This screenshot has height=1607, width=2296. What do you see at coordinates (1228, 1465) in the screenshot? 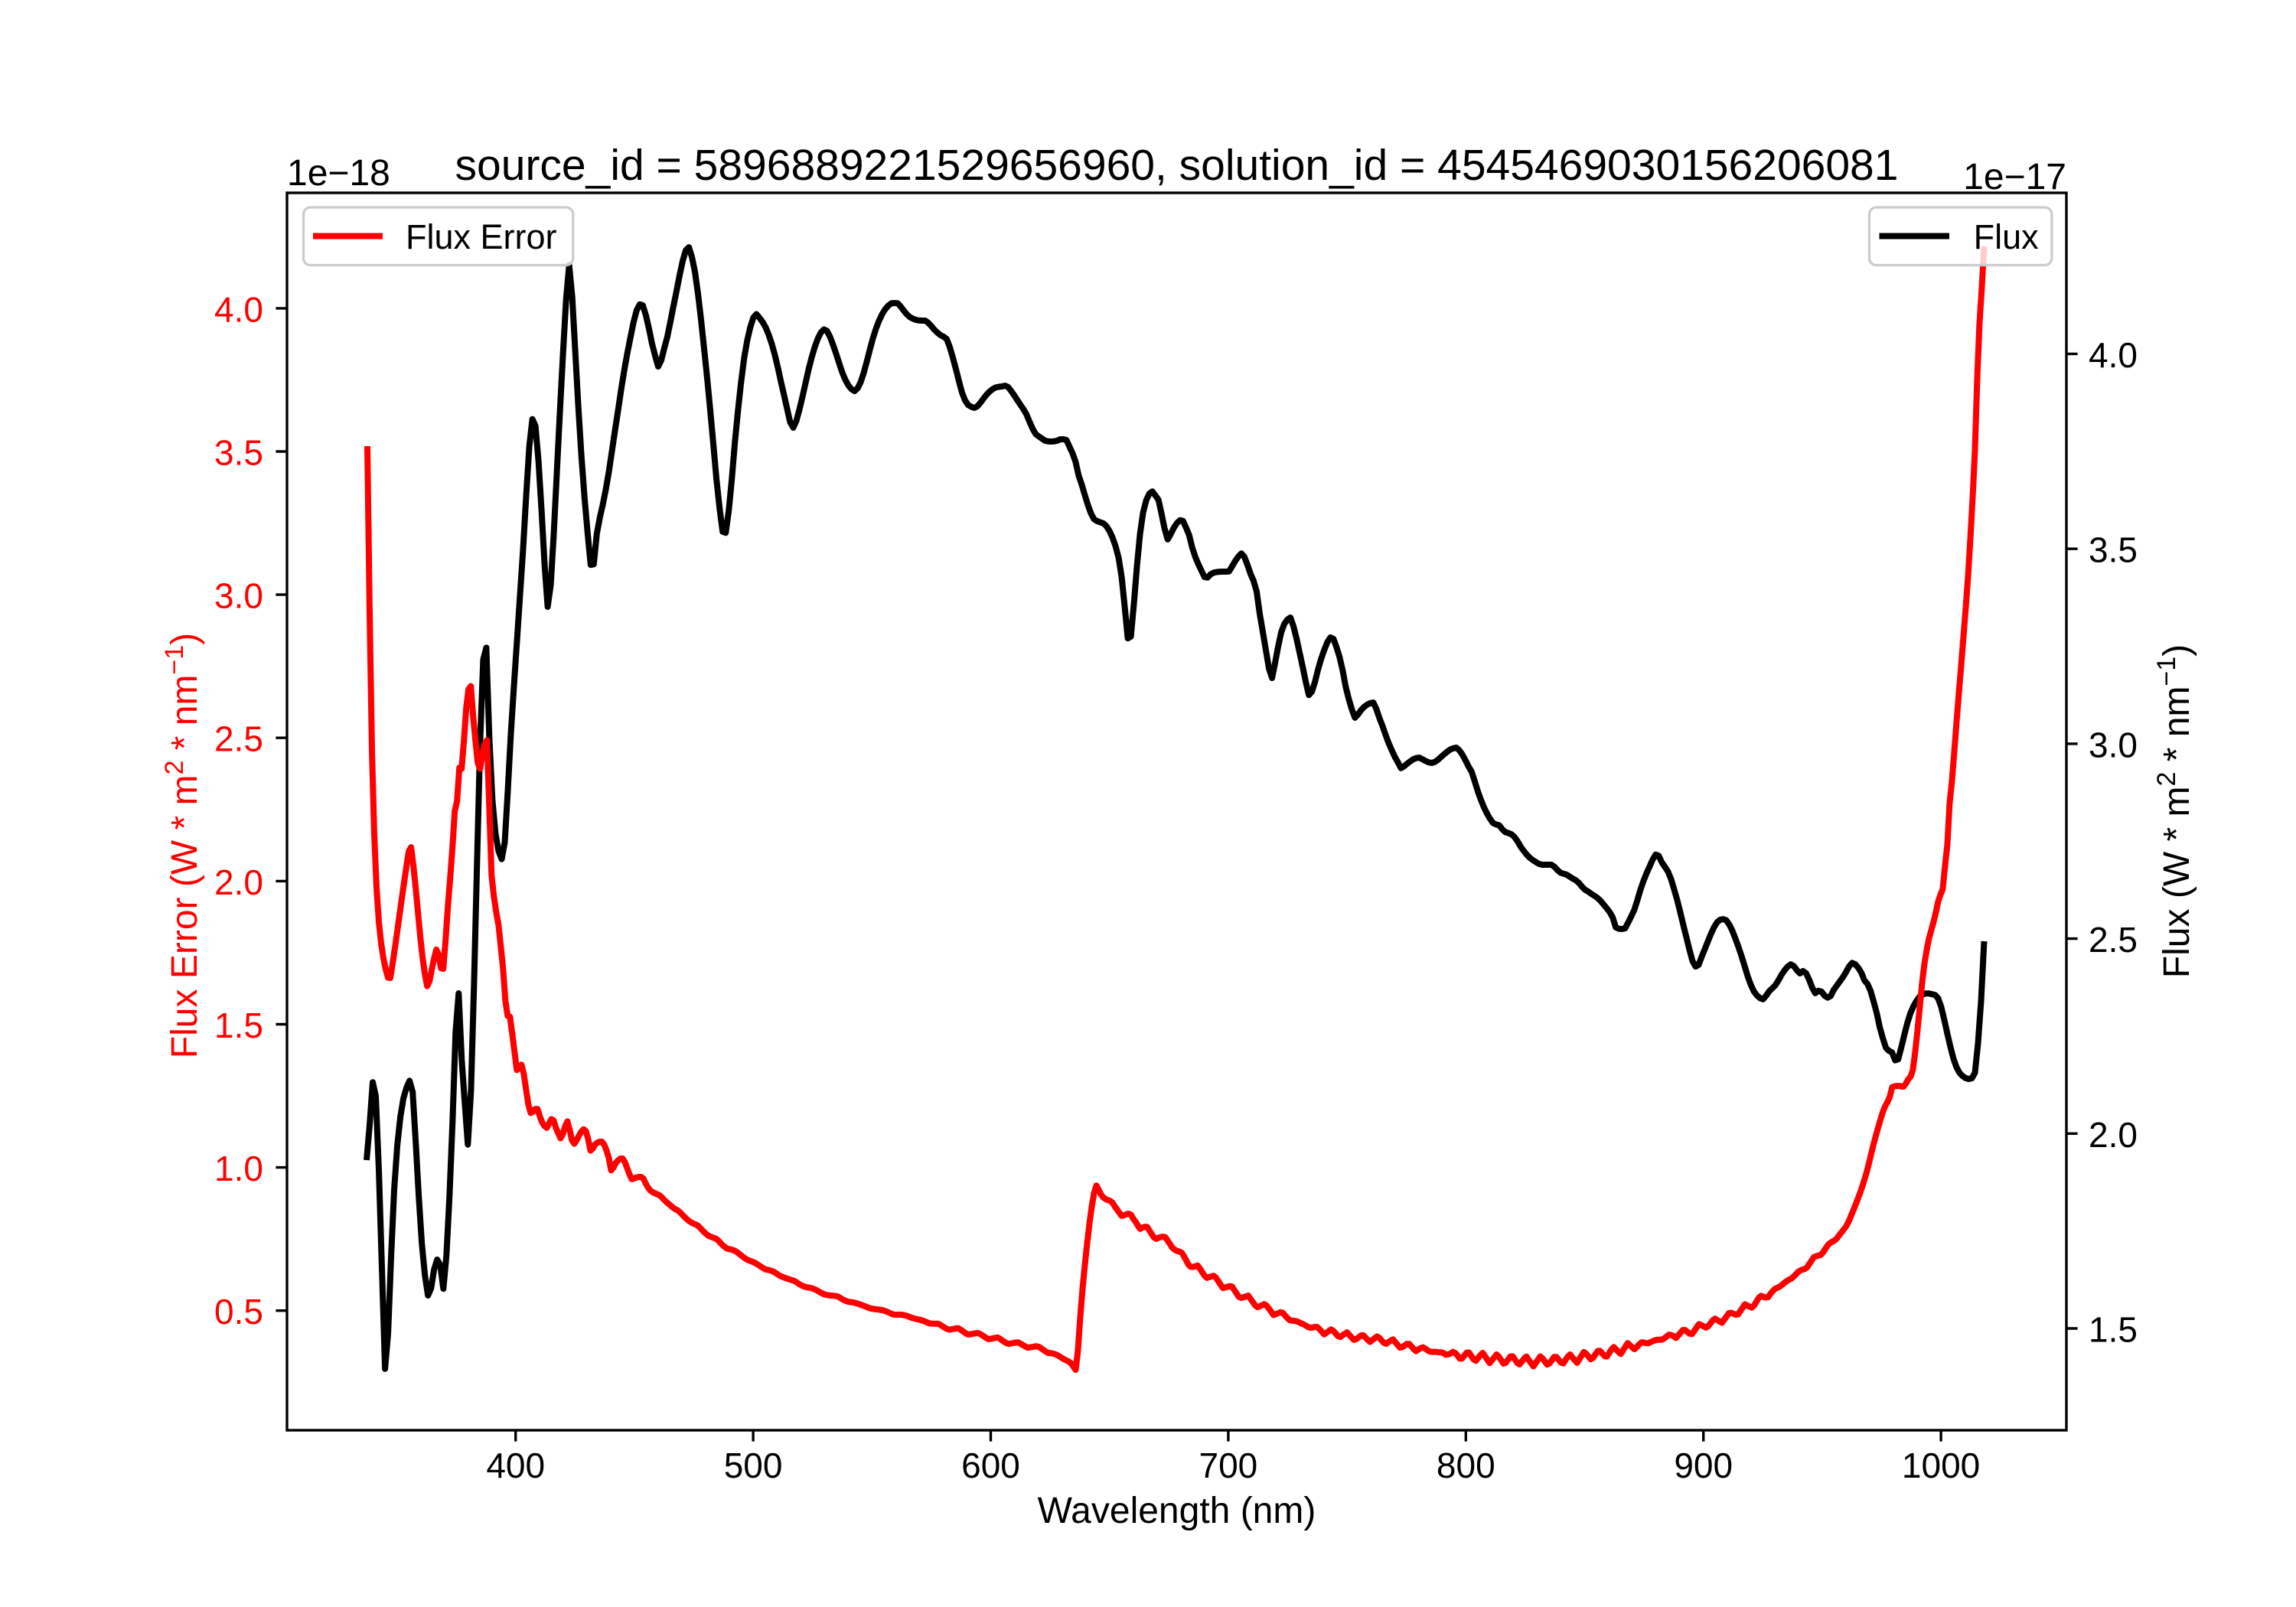
I see `svg-text: 700` at bounding box center [1228, 1465].